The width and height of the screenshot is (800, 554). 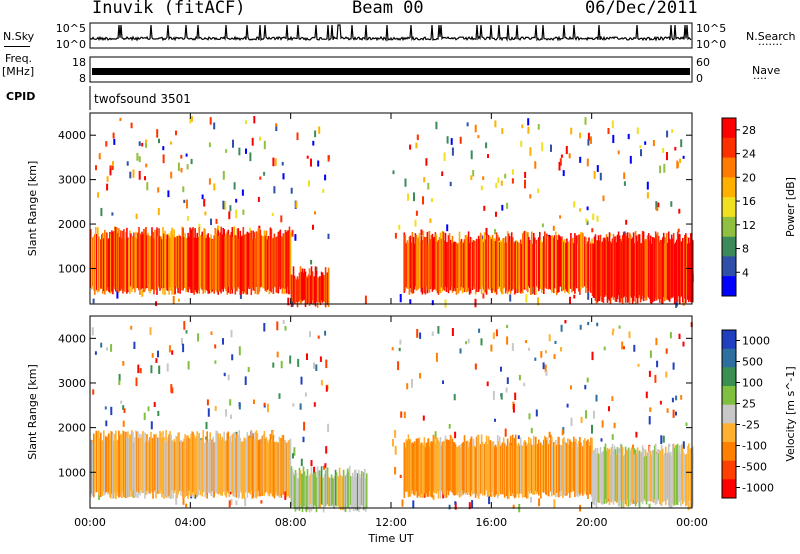 What do you see at coordinates (72, 472) in the screenshot?
I see `ytick-label: 1000` at bounding box center [72, 472].